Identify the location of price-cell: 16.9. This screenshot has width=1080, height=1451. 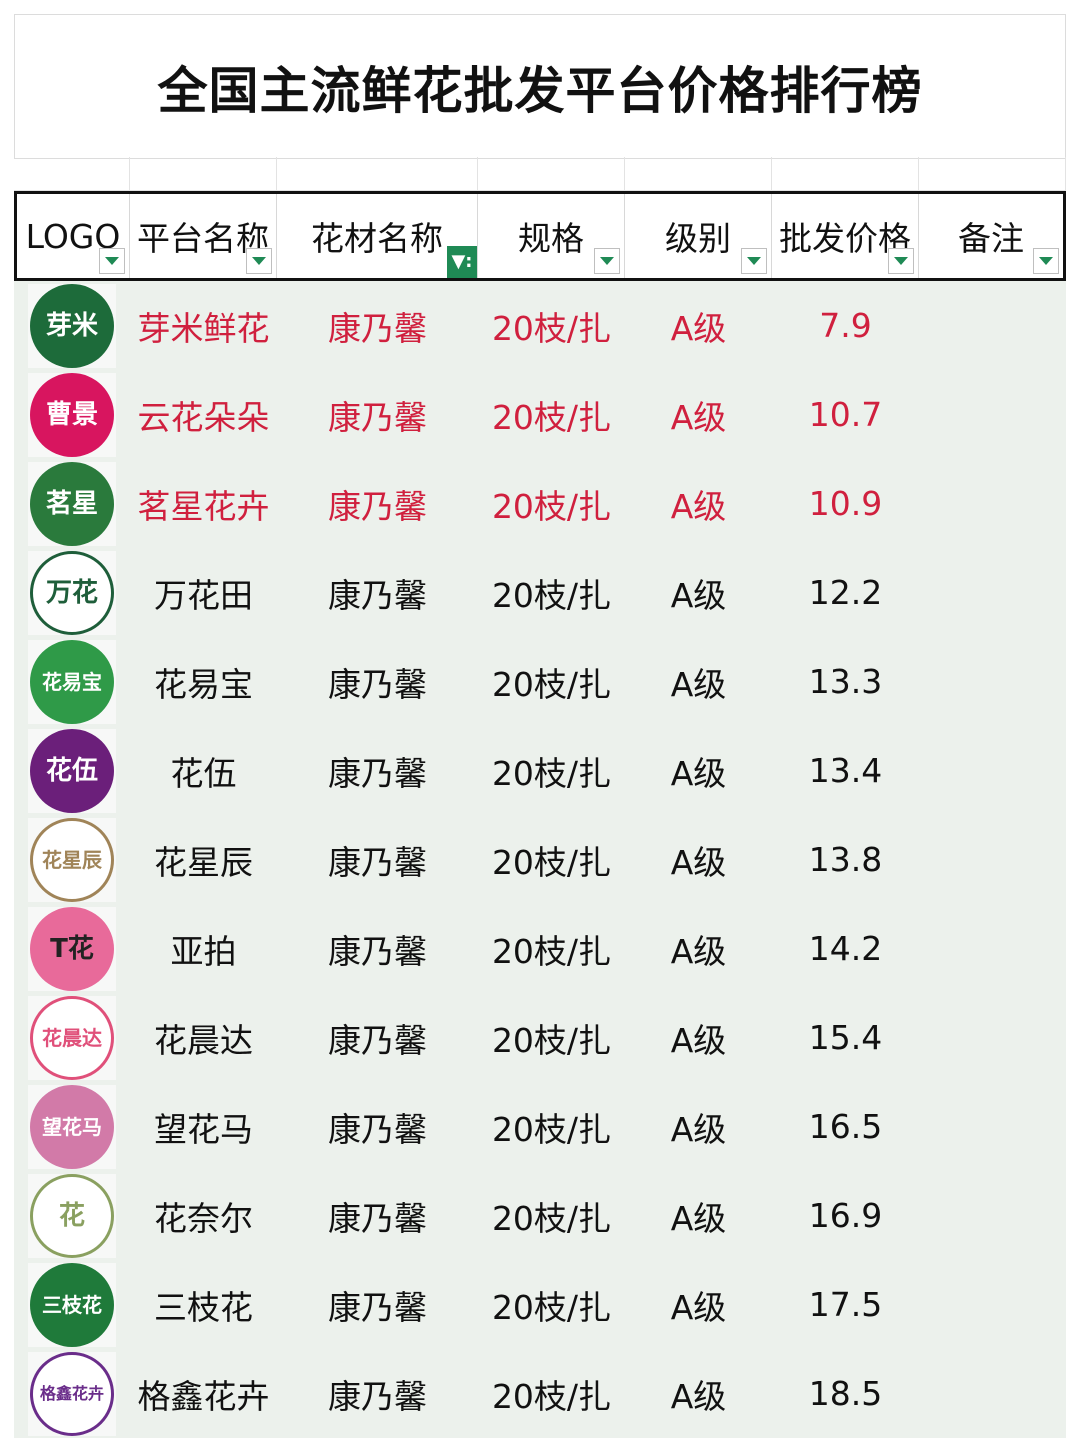
(845, 1215).